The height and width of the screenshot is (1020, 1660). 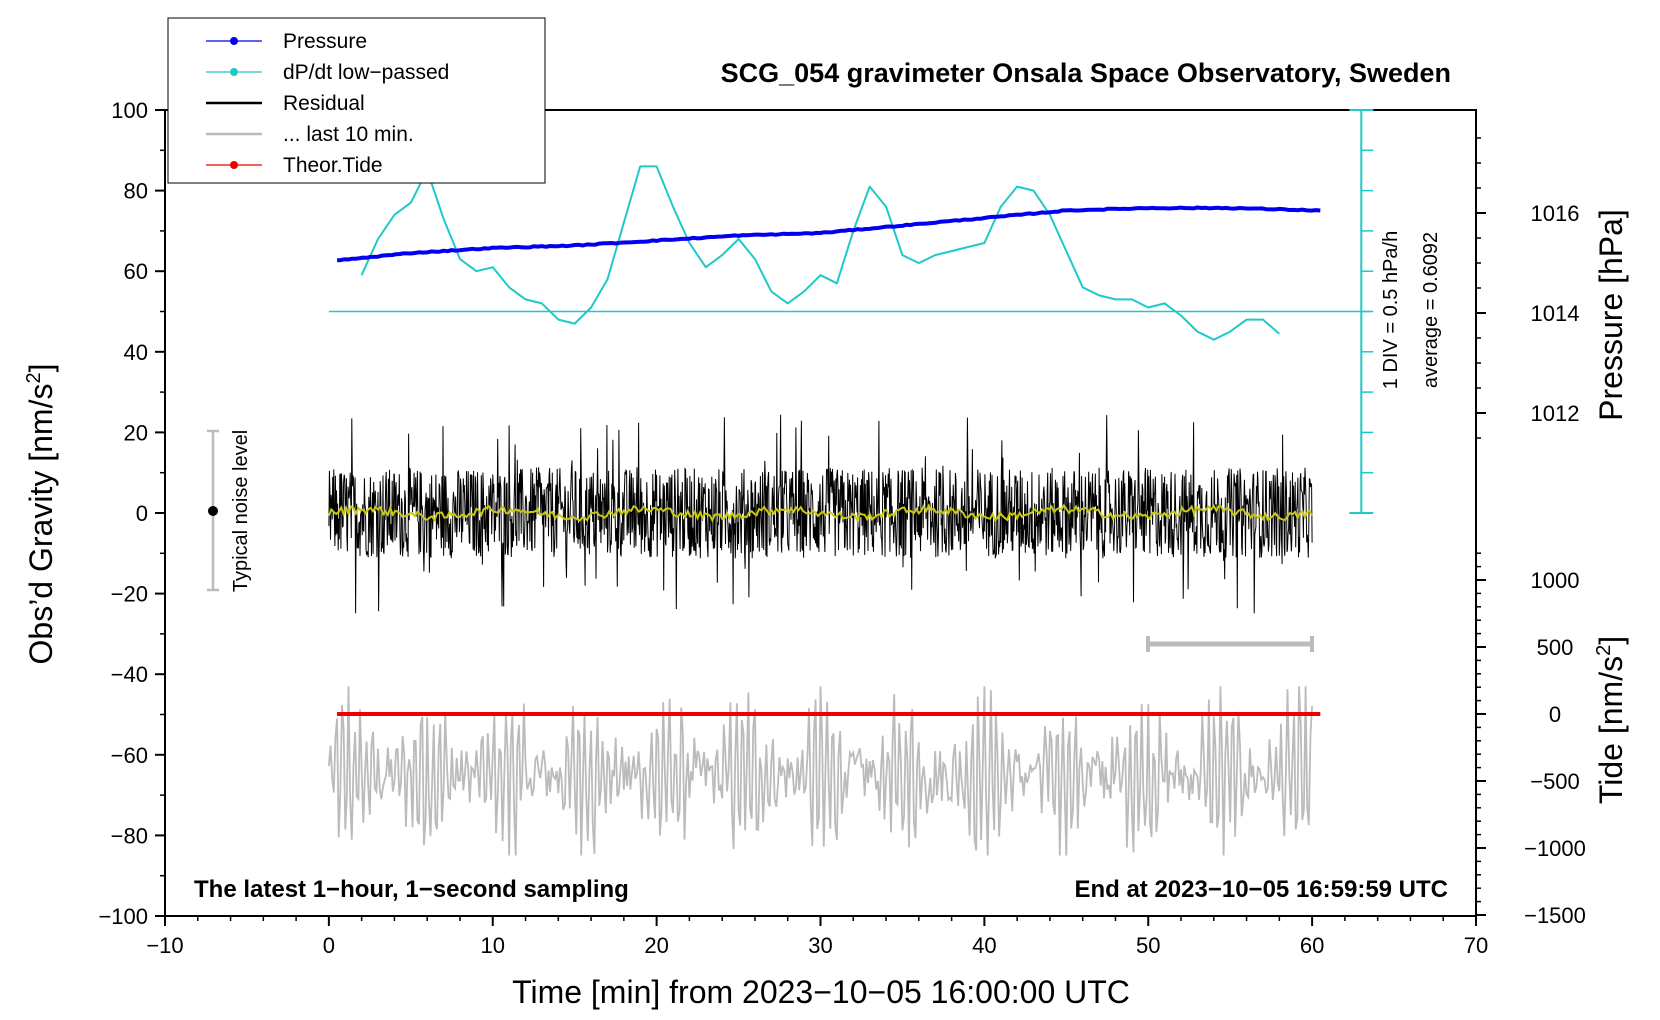 I want to click on y-axis-pressure: 1012 1014 1016, so click(x=1528, y=288).